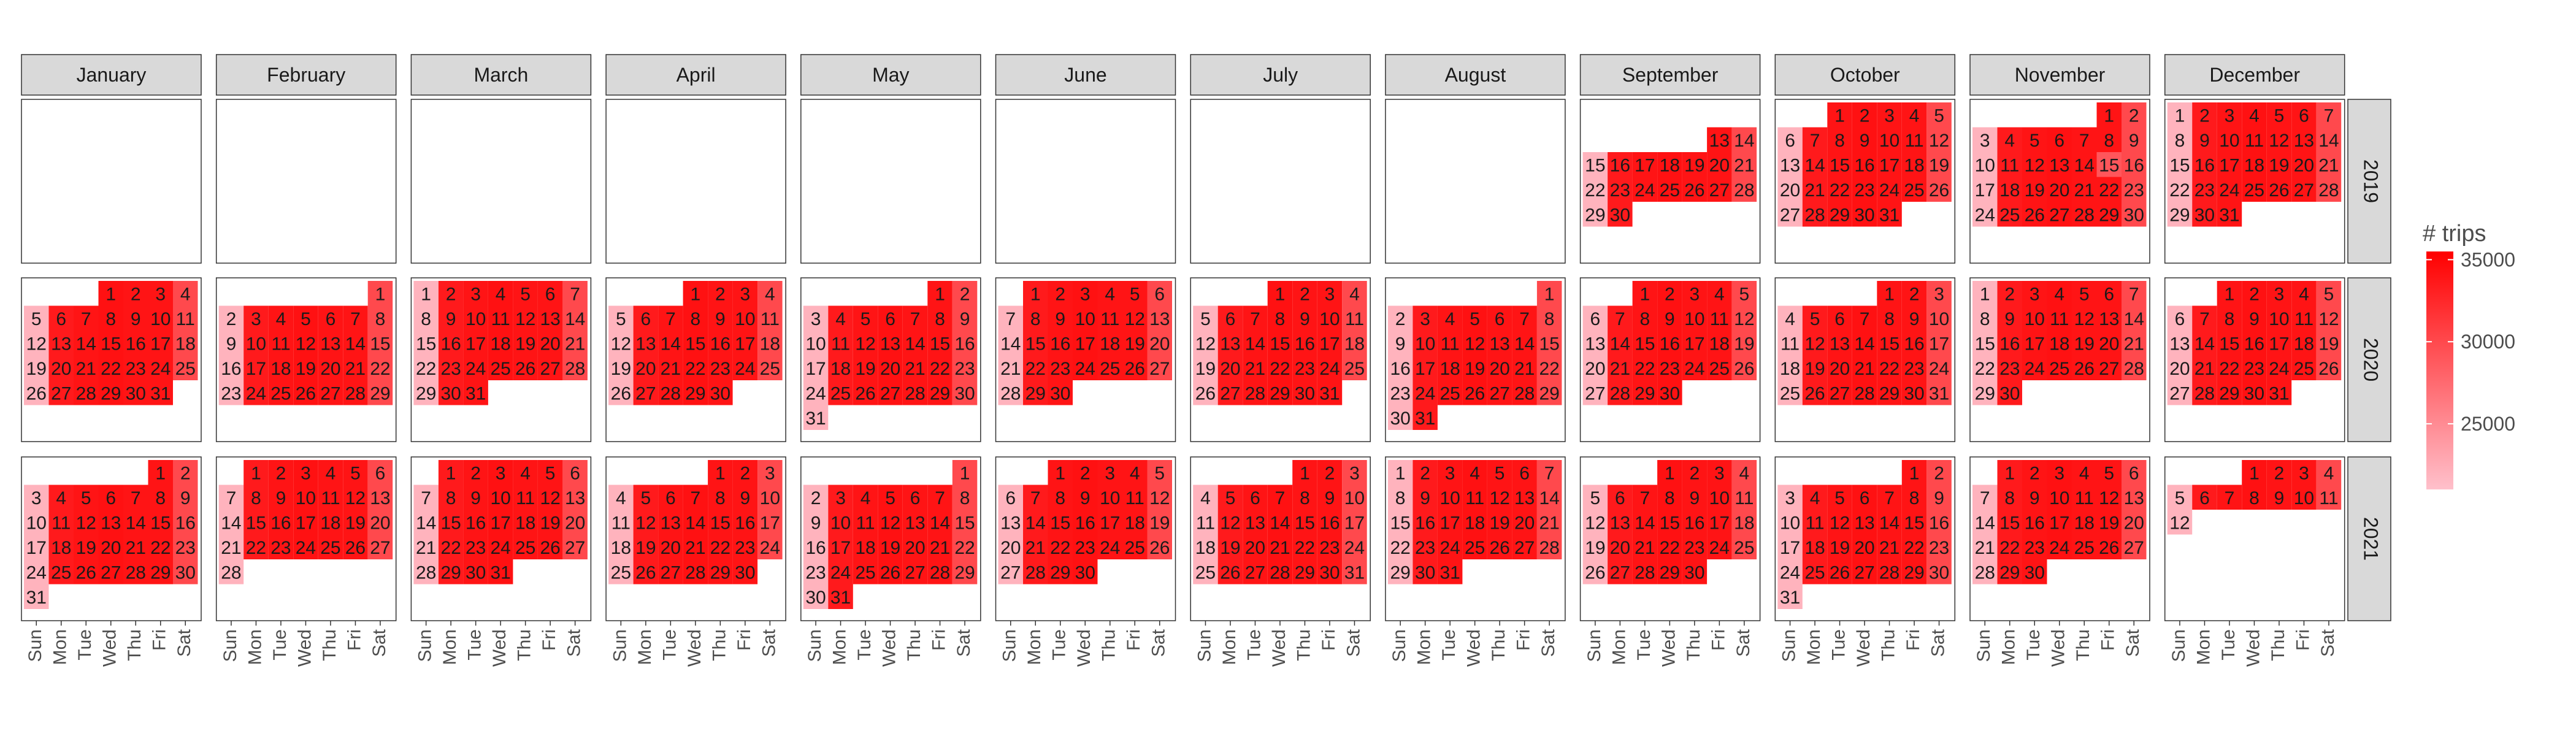  I want to click on month-strip-label: July, so click(1280, 75).